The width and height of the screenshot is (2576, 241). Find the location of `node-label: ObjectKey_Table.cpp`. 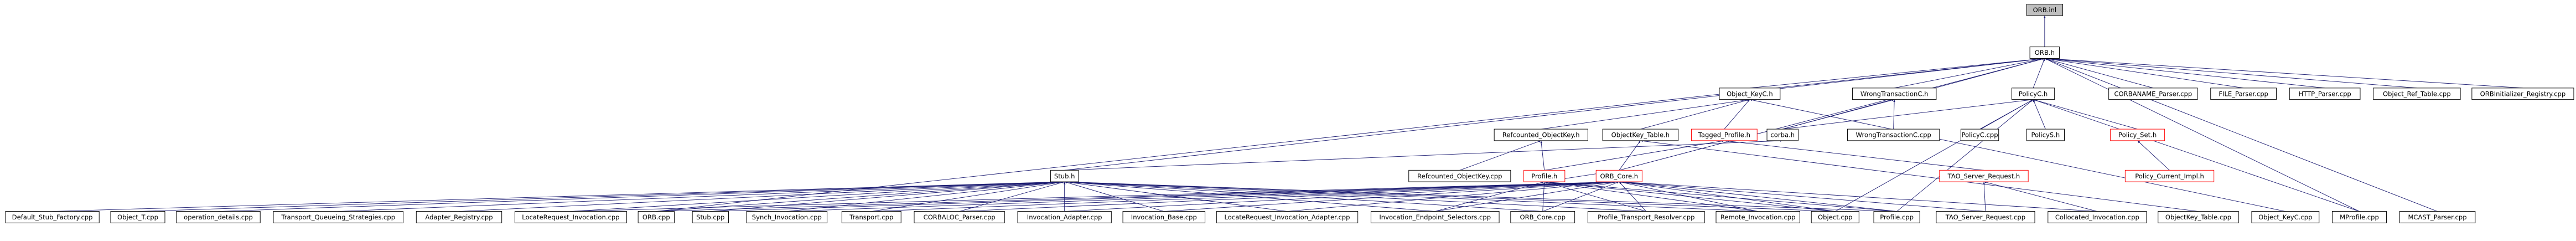

node-label: ObjectKey_Table.cpp is located at coordinates (2198, 217).